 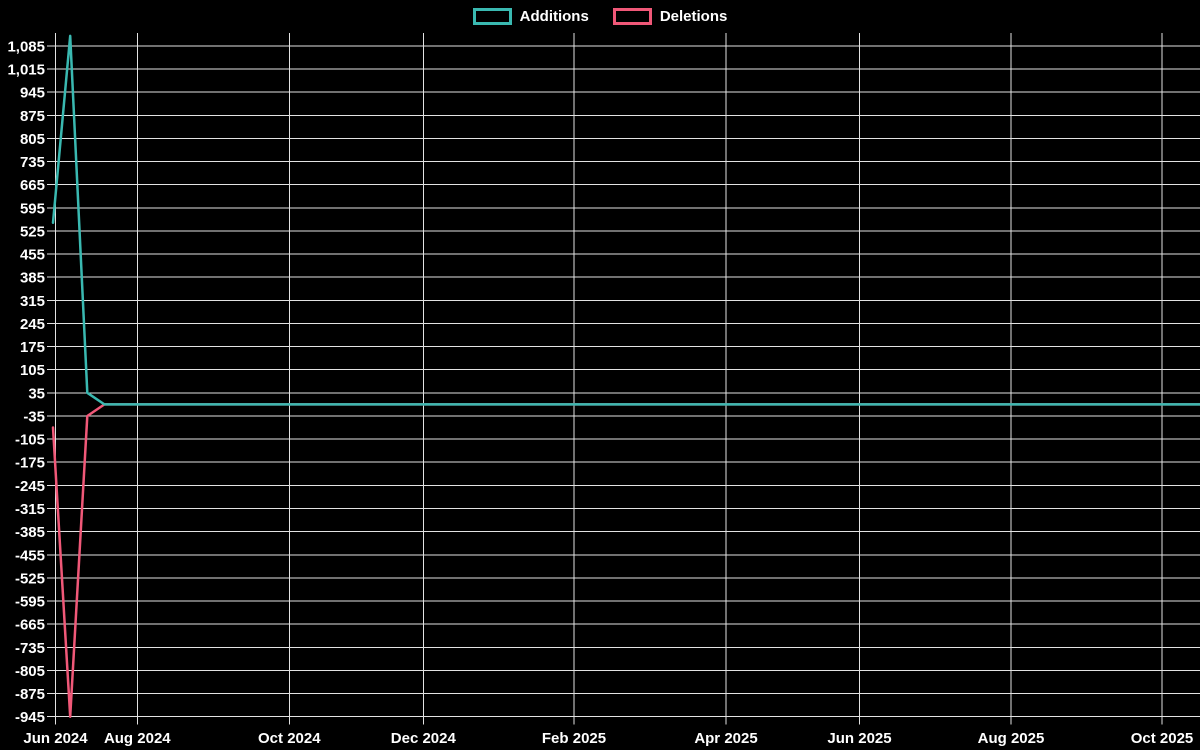 What do you see at coordinates (632, 16) in the screenshot?
I see `deletions-legend-swatch-icon` at bounding box center [632, 16].